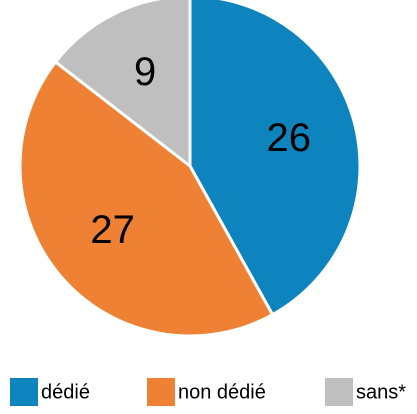 The image size is (417, 414). I want to click on data-label: 9, so click(145, 72).